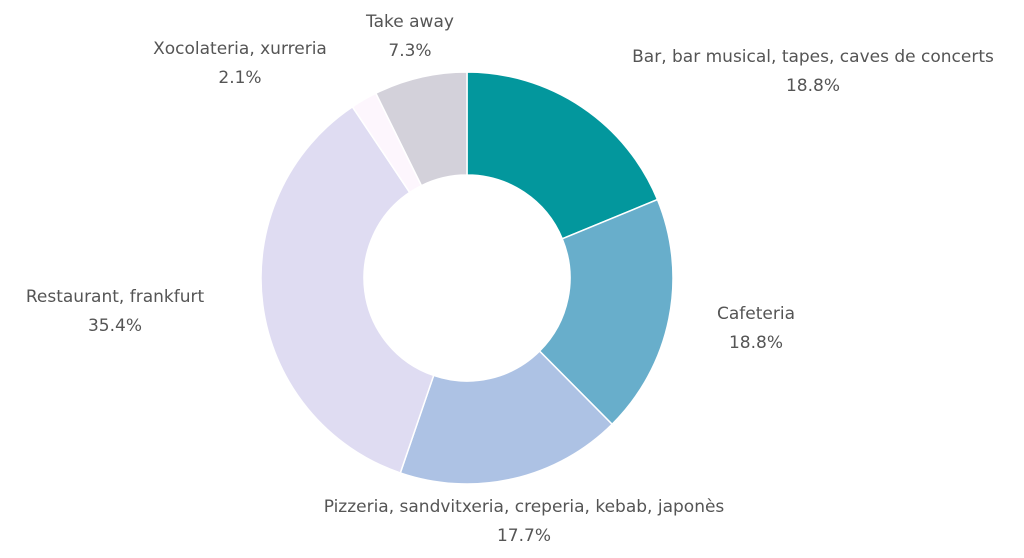 This screenshot has width=1024, height=558. I want to click on slice-label-restaurant-frankfurt: Restaurant, frankfurt, so click(115, 297).